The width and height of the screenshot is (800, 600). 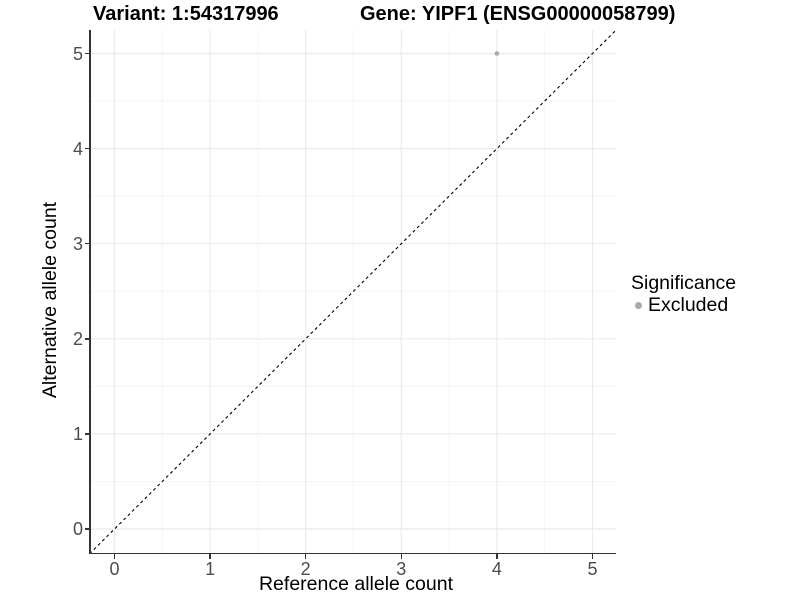 What do you see at coordinates (77, 338) in the screenshot?
I see `y-tick-label: 2` at bounding box center [77, 338].